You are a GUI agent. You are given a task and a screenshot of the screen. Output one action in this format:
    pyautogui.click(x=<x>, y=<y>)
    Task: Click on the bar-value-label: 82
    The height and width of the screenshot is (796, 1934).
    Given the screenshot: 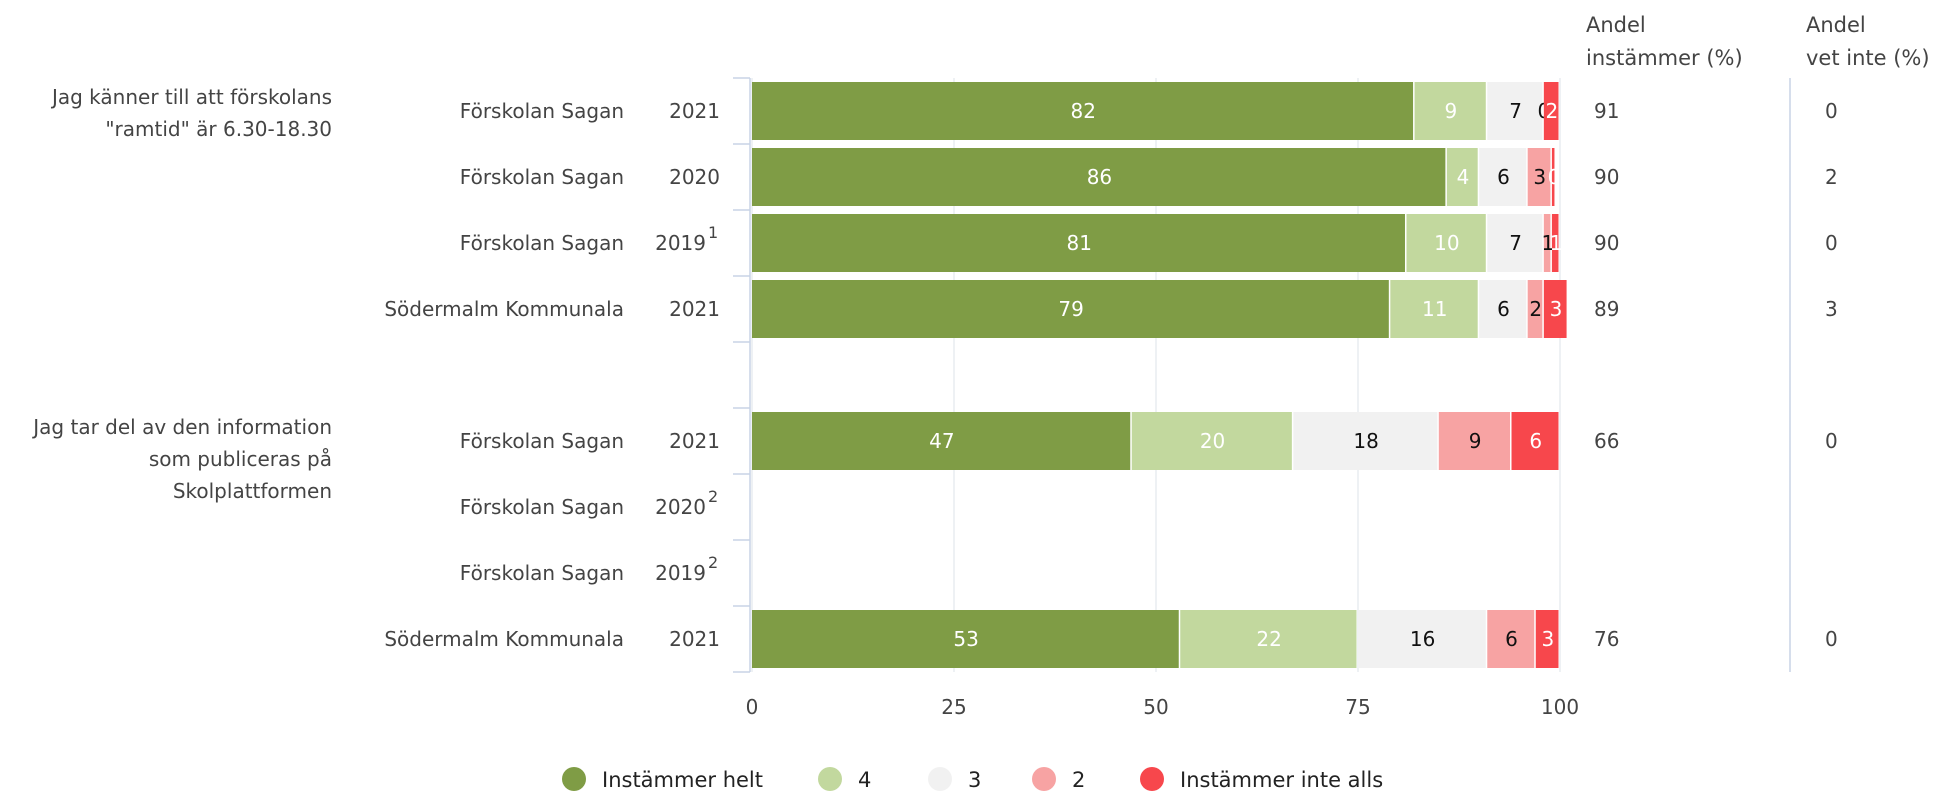 What is the action you would take?
    pyautogui.click(x=1083, y=111)
    